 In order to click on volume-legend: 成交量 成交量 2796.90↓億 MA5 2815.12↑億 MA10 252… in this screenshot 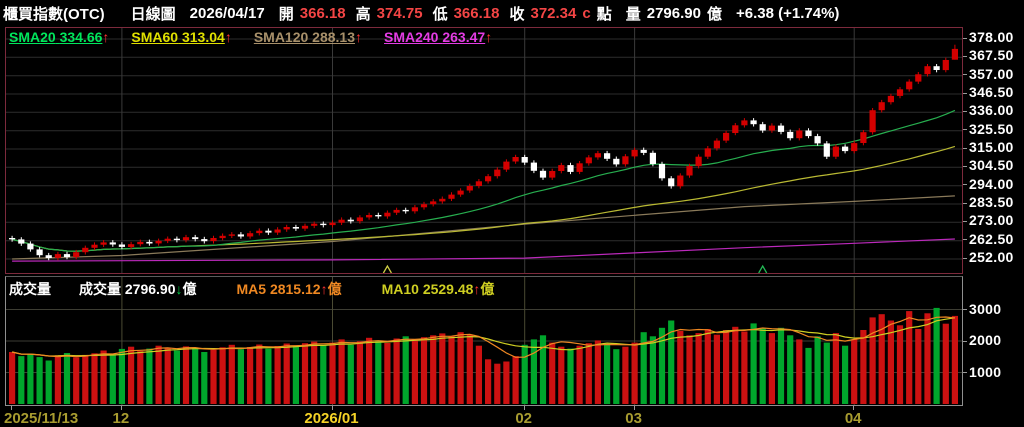, I will do `click(251, 289)`.